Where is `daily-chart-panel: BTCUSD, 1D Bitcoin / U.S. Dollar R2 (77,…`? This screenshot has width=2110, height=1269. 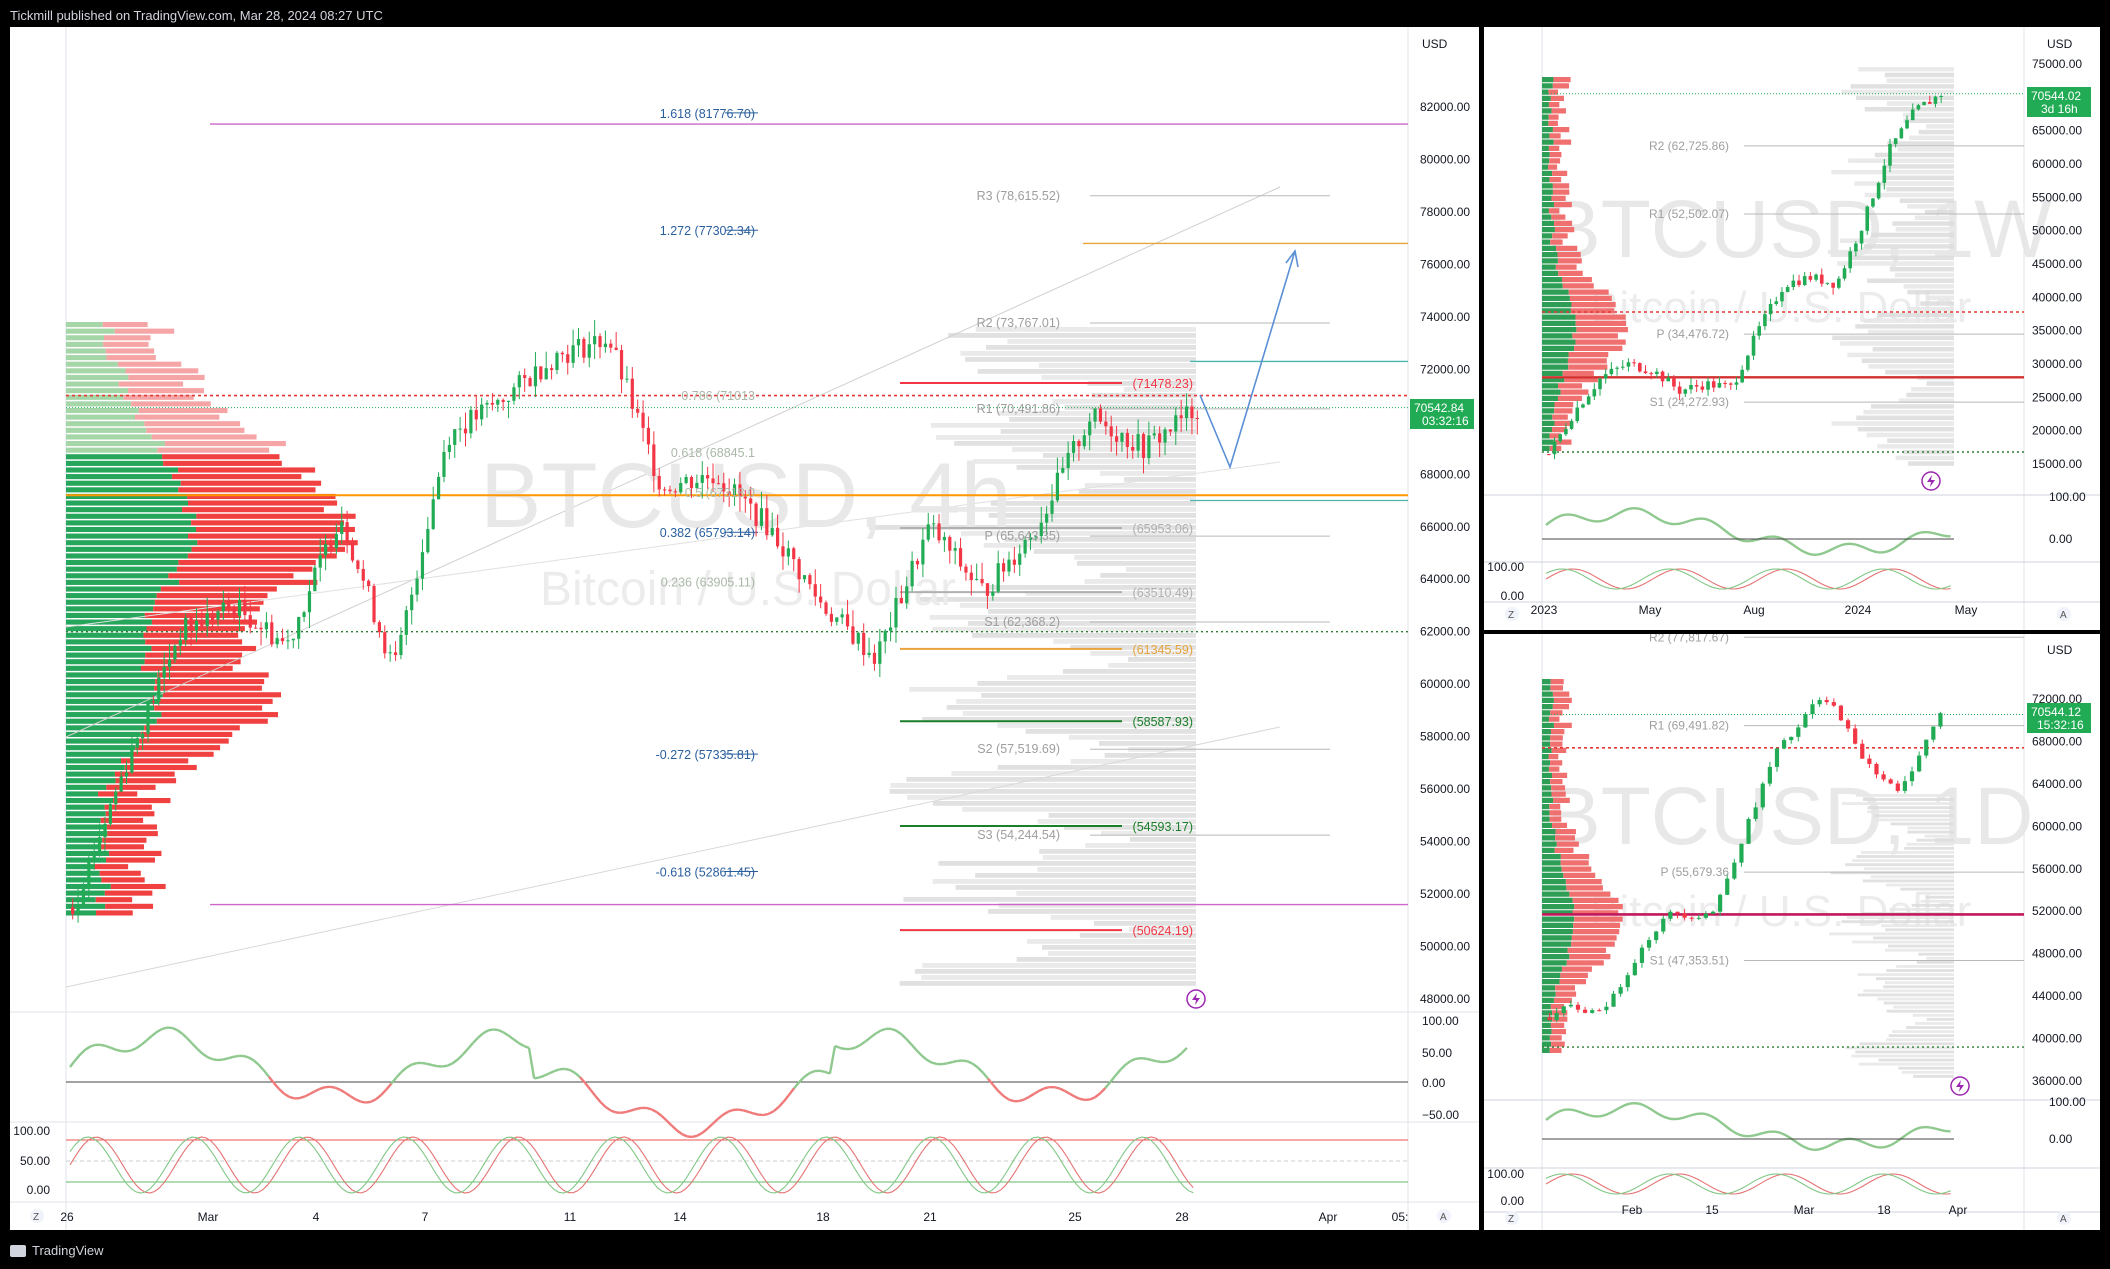 daily-chart-panel: BTCUSD, 1D Bitcoin / U.S. Dollar R2 (77,… is located at coordinates (1792, 932).